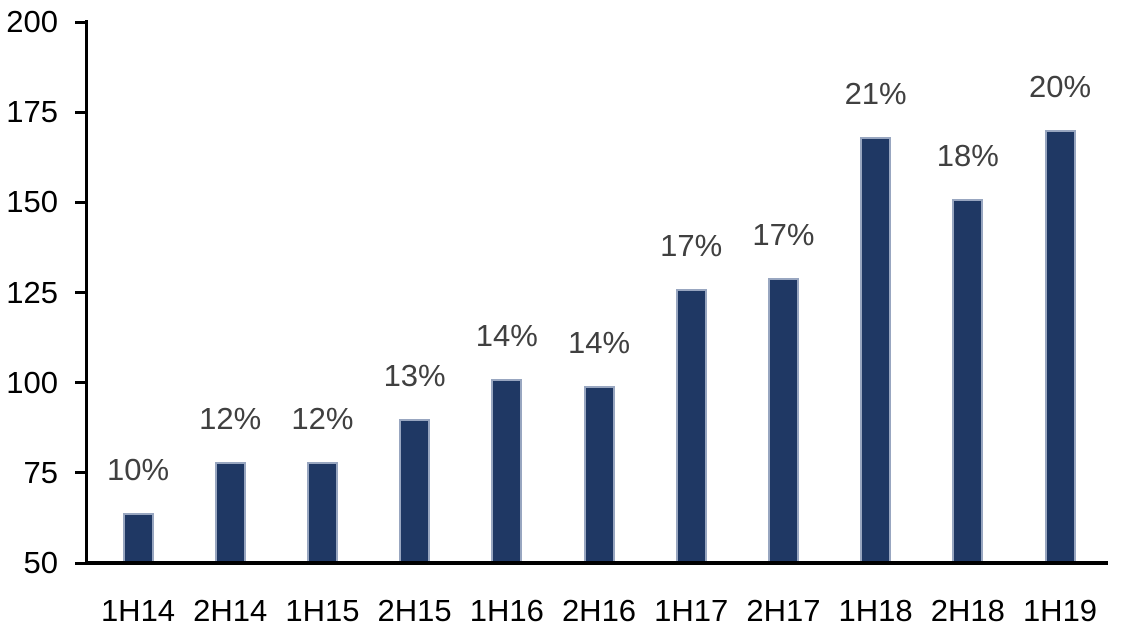  Describe the element at coordinates (40, 472) in the screenshot. I see `y-axis-tick-label: 75` at that location.